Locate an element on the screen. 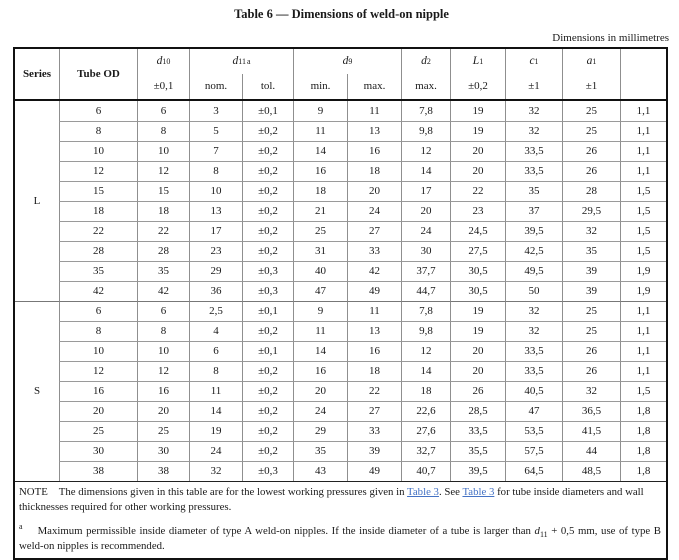 This screenshot has width=679, height=560. table-cell: 1,5 is located at coordinates (643, 211).